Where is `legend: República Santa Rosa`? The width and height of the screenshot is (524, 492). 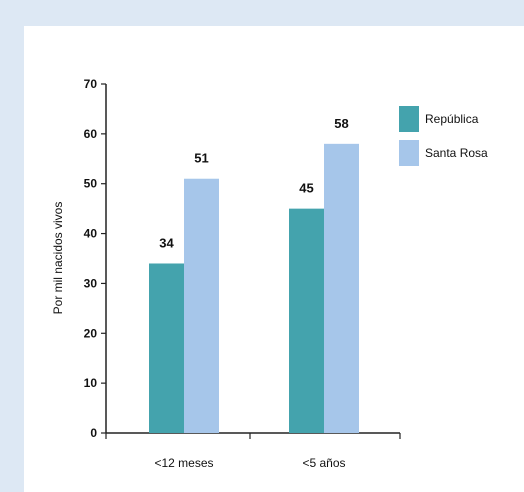
legend: República Santa Rosa is located at coordinates (443, 136).